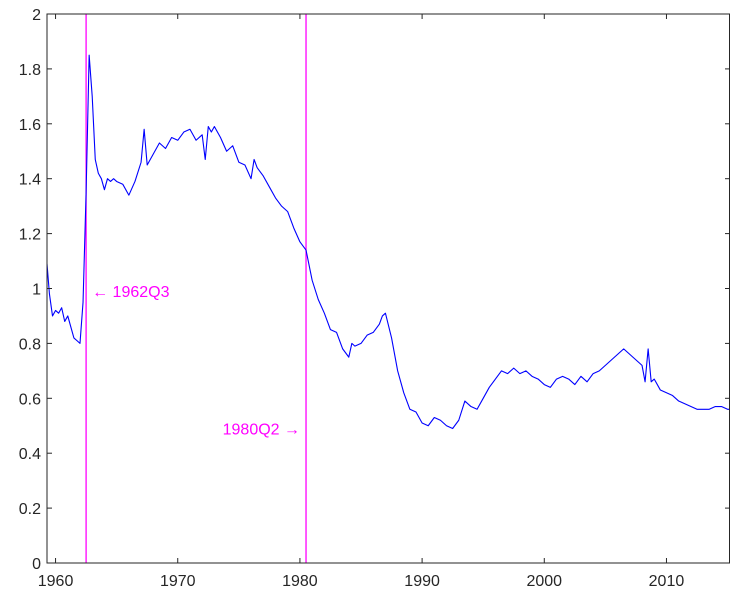  What do you see at coordinates (30, 399) in the screenshot?
I see `y-tick-label: 0.6` at bounding box center [30, 399].